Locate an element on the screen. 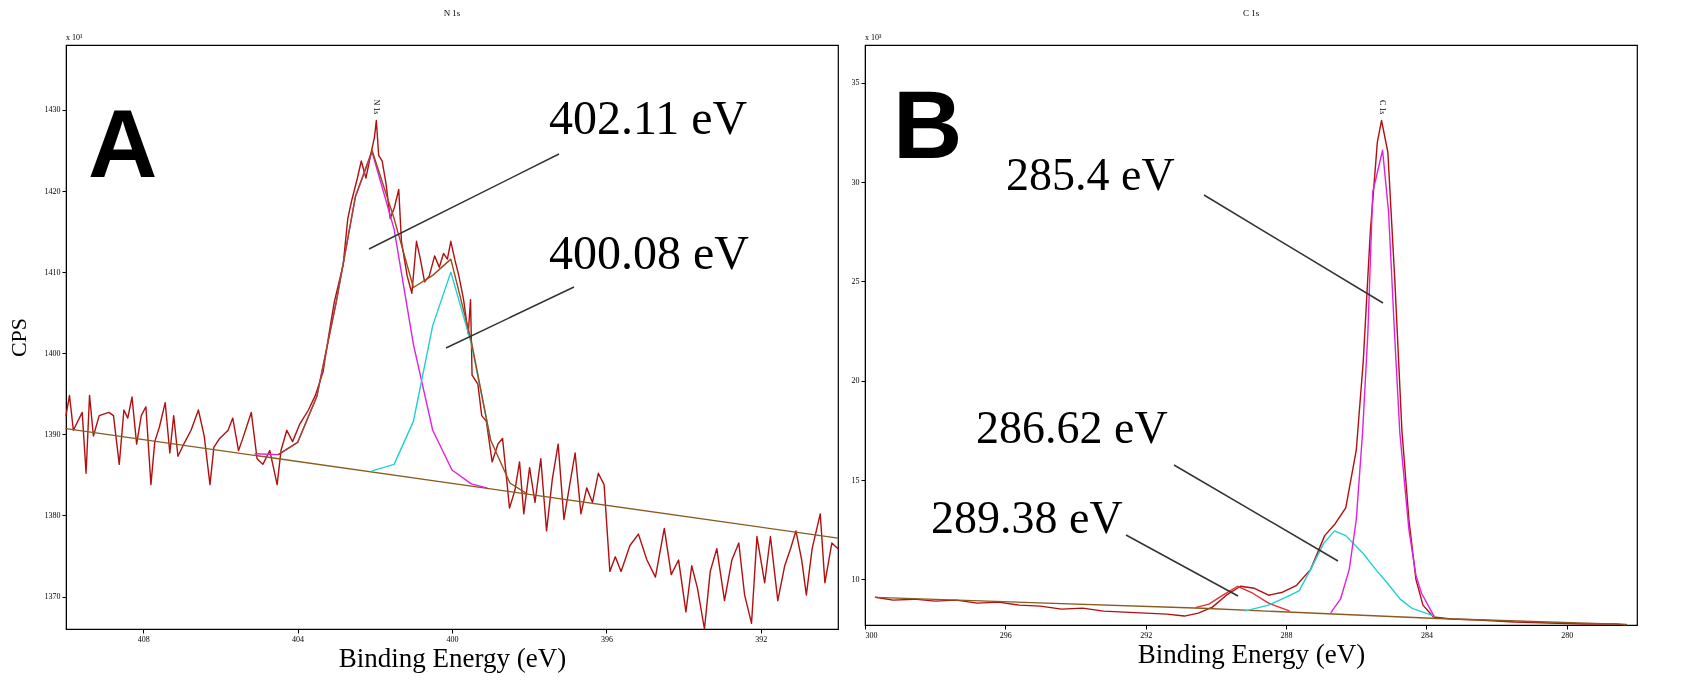  chart-title: N 1s is located at coordinates (452, 13).